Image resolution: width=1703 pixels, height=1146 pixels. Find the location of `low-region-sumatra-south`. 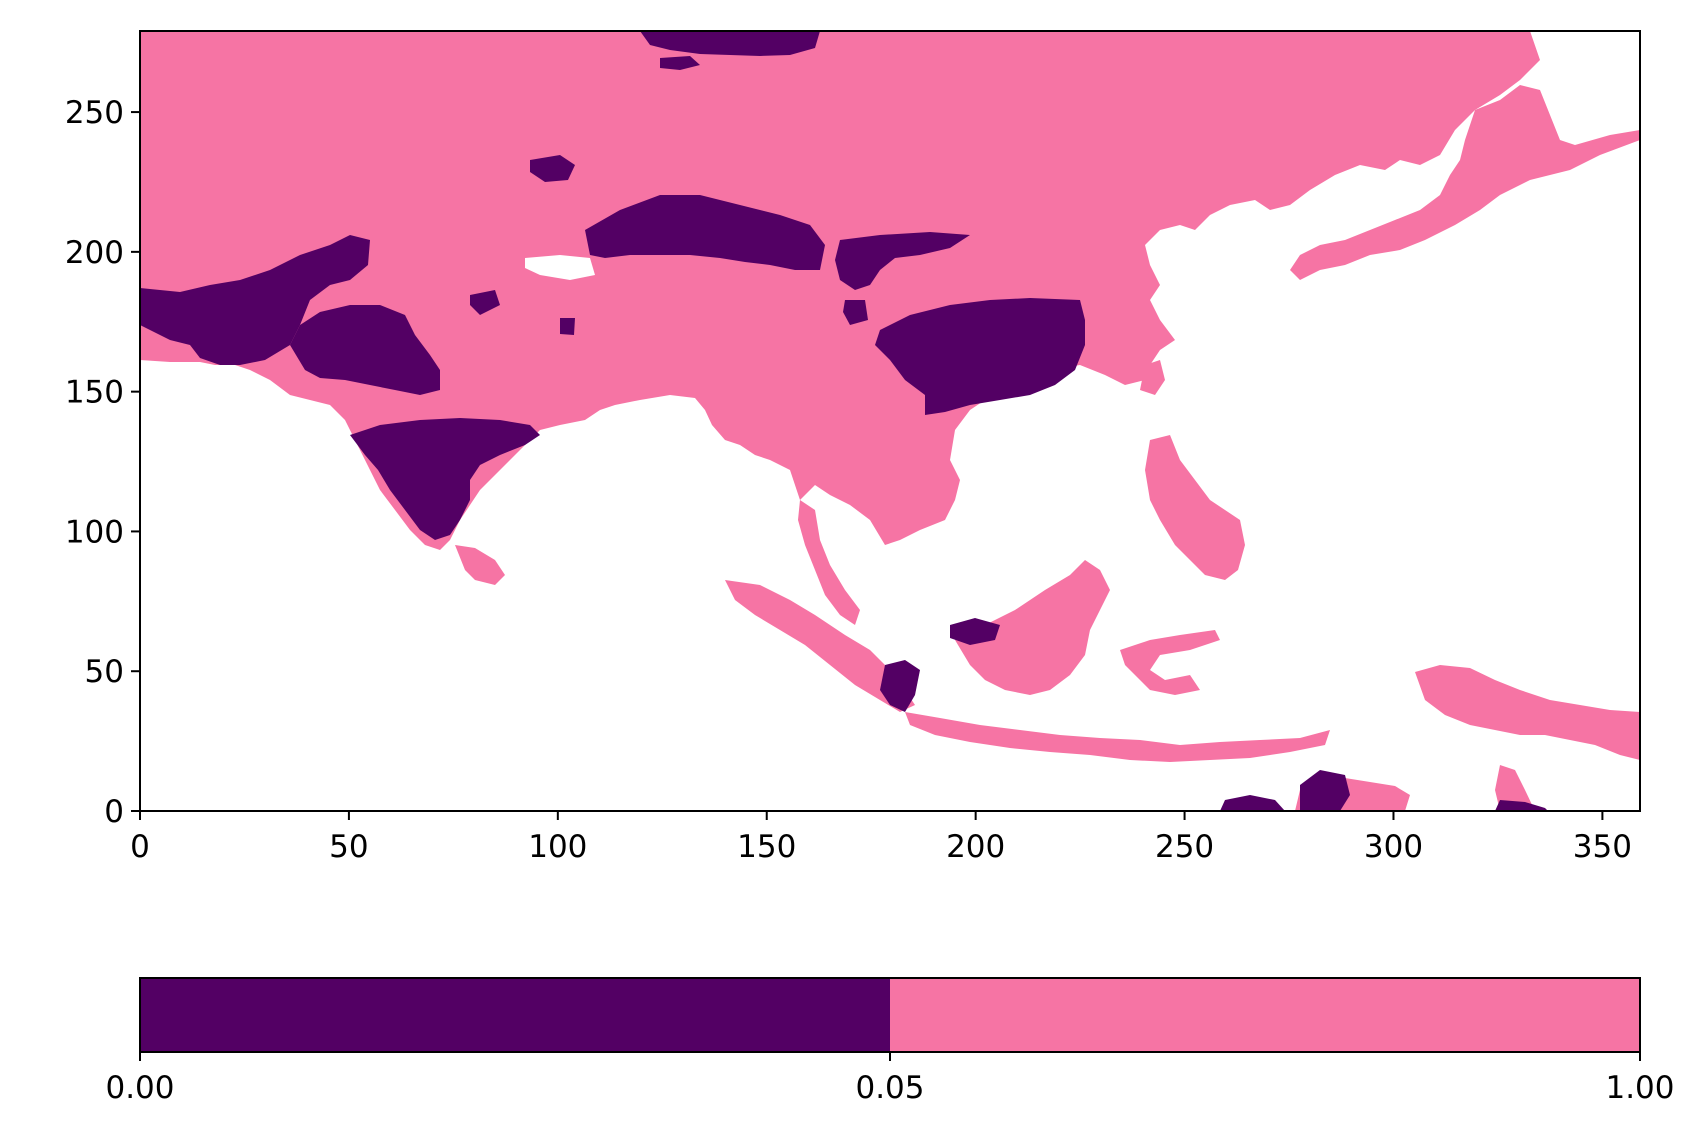

low-region-sumatra-south is located at coordinates (900, 686).